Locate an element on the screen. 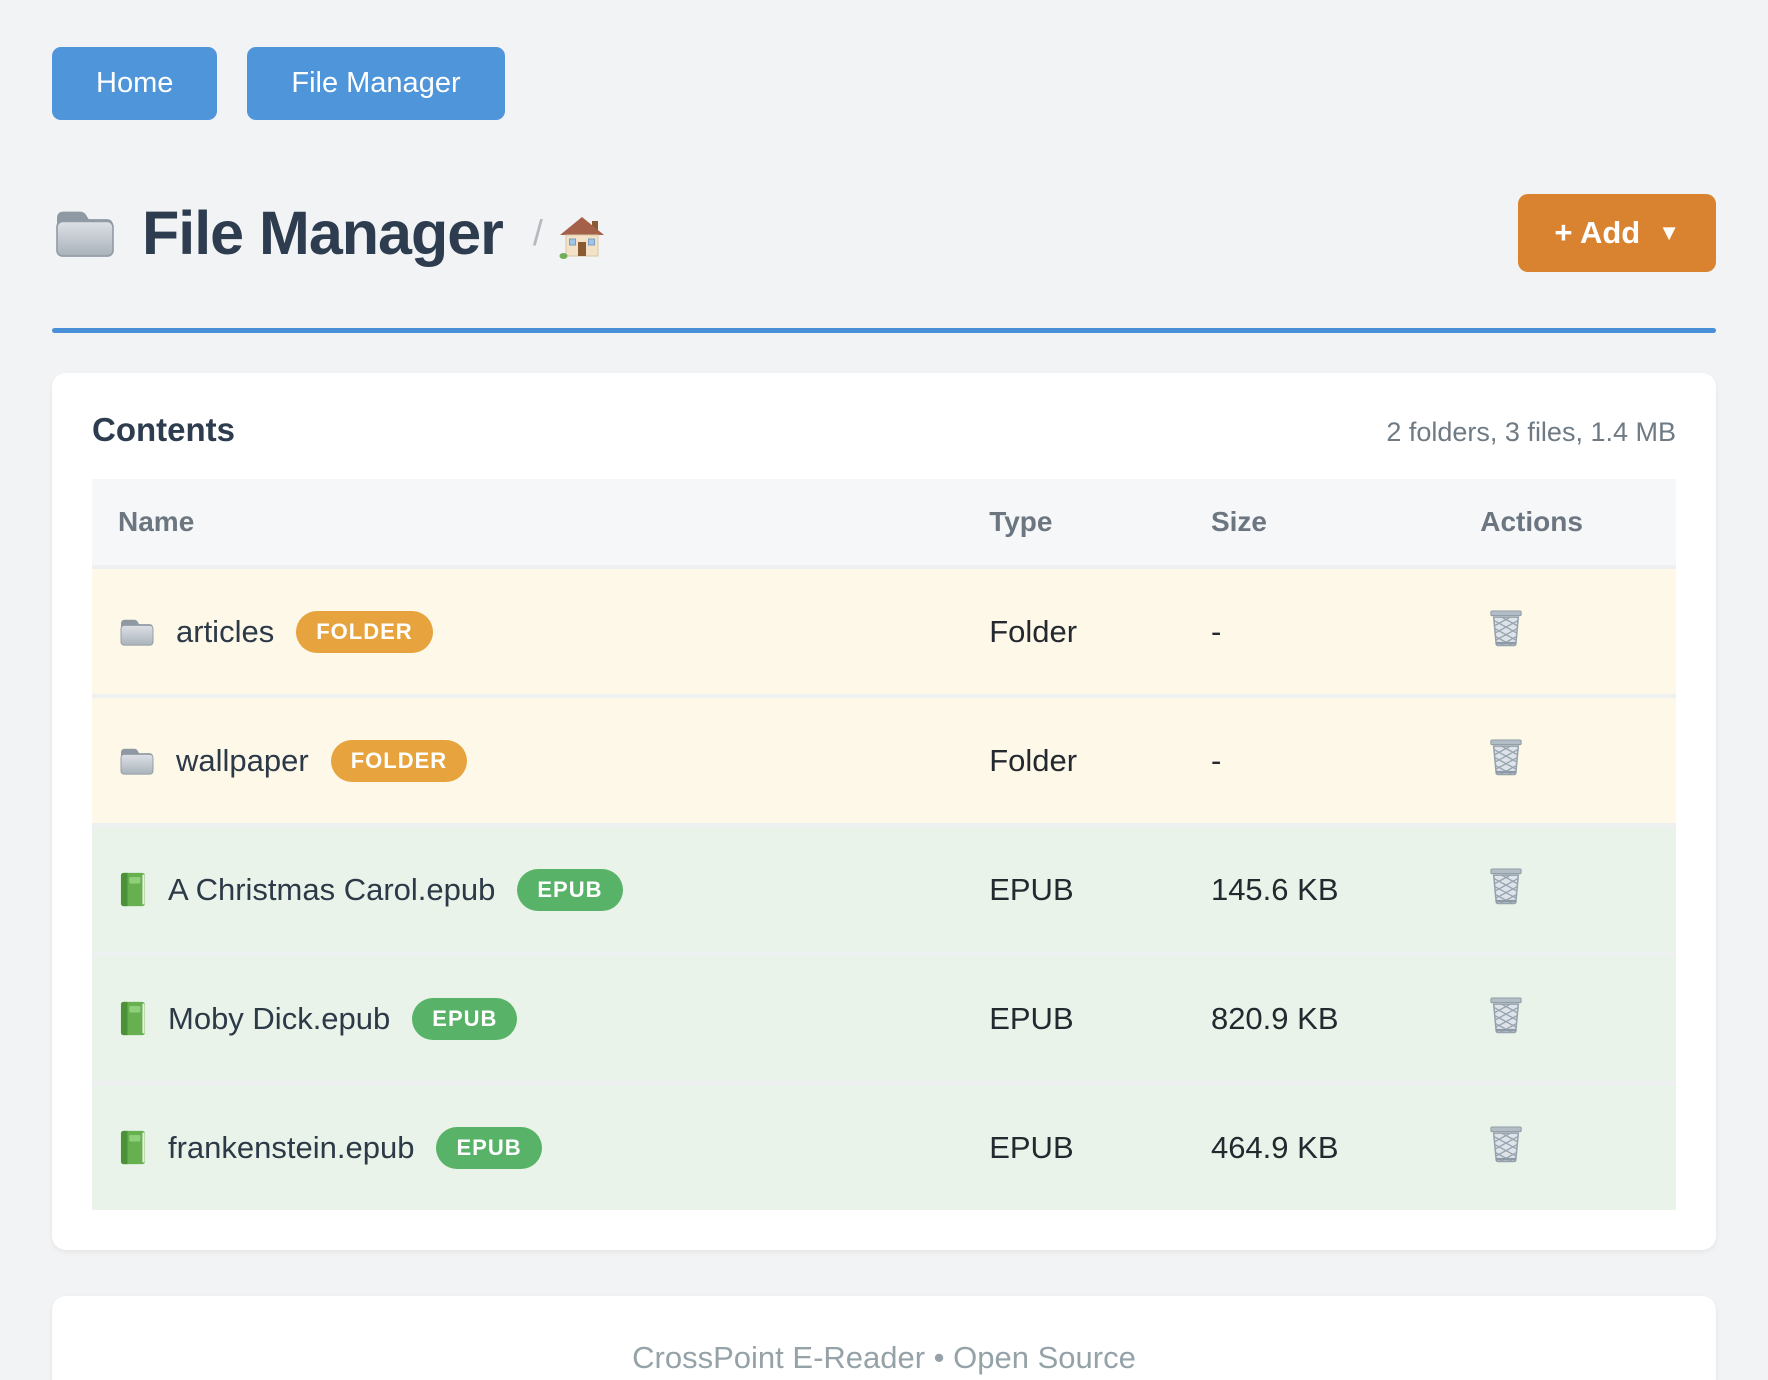 The width and height of the screenshot is (1768, 1380). caret-down-icon: ▼ is located at coordinates (1669, 232).